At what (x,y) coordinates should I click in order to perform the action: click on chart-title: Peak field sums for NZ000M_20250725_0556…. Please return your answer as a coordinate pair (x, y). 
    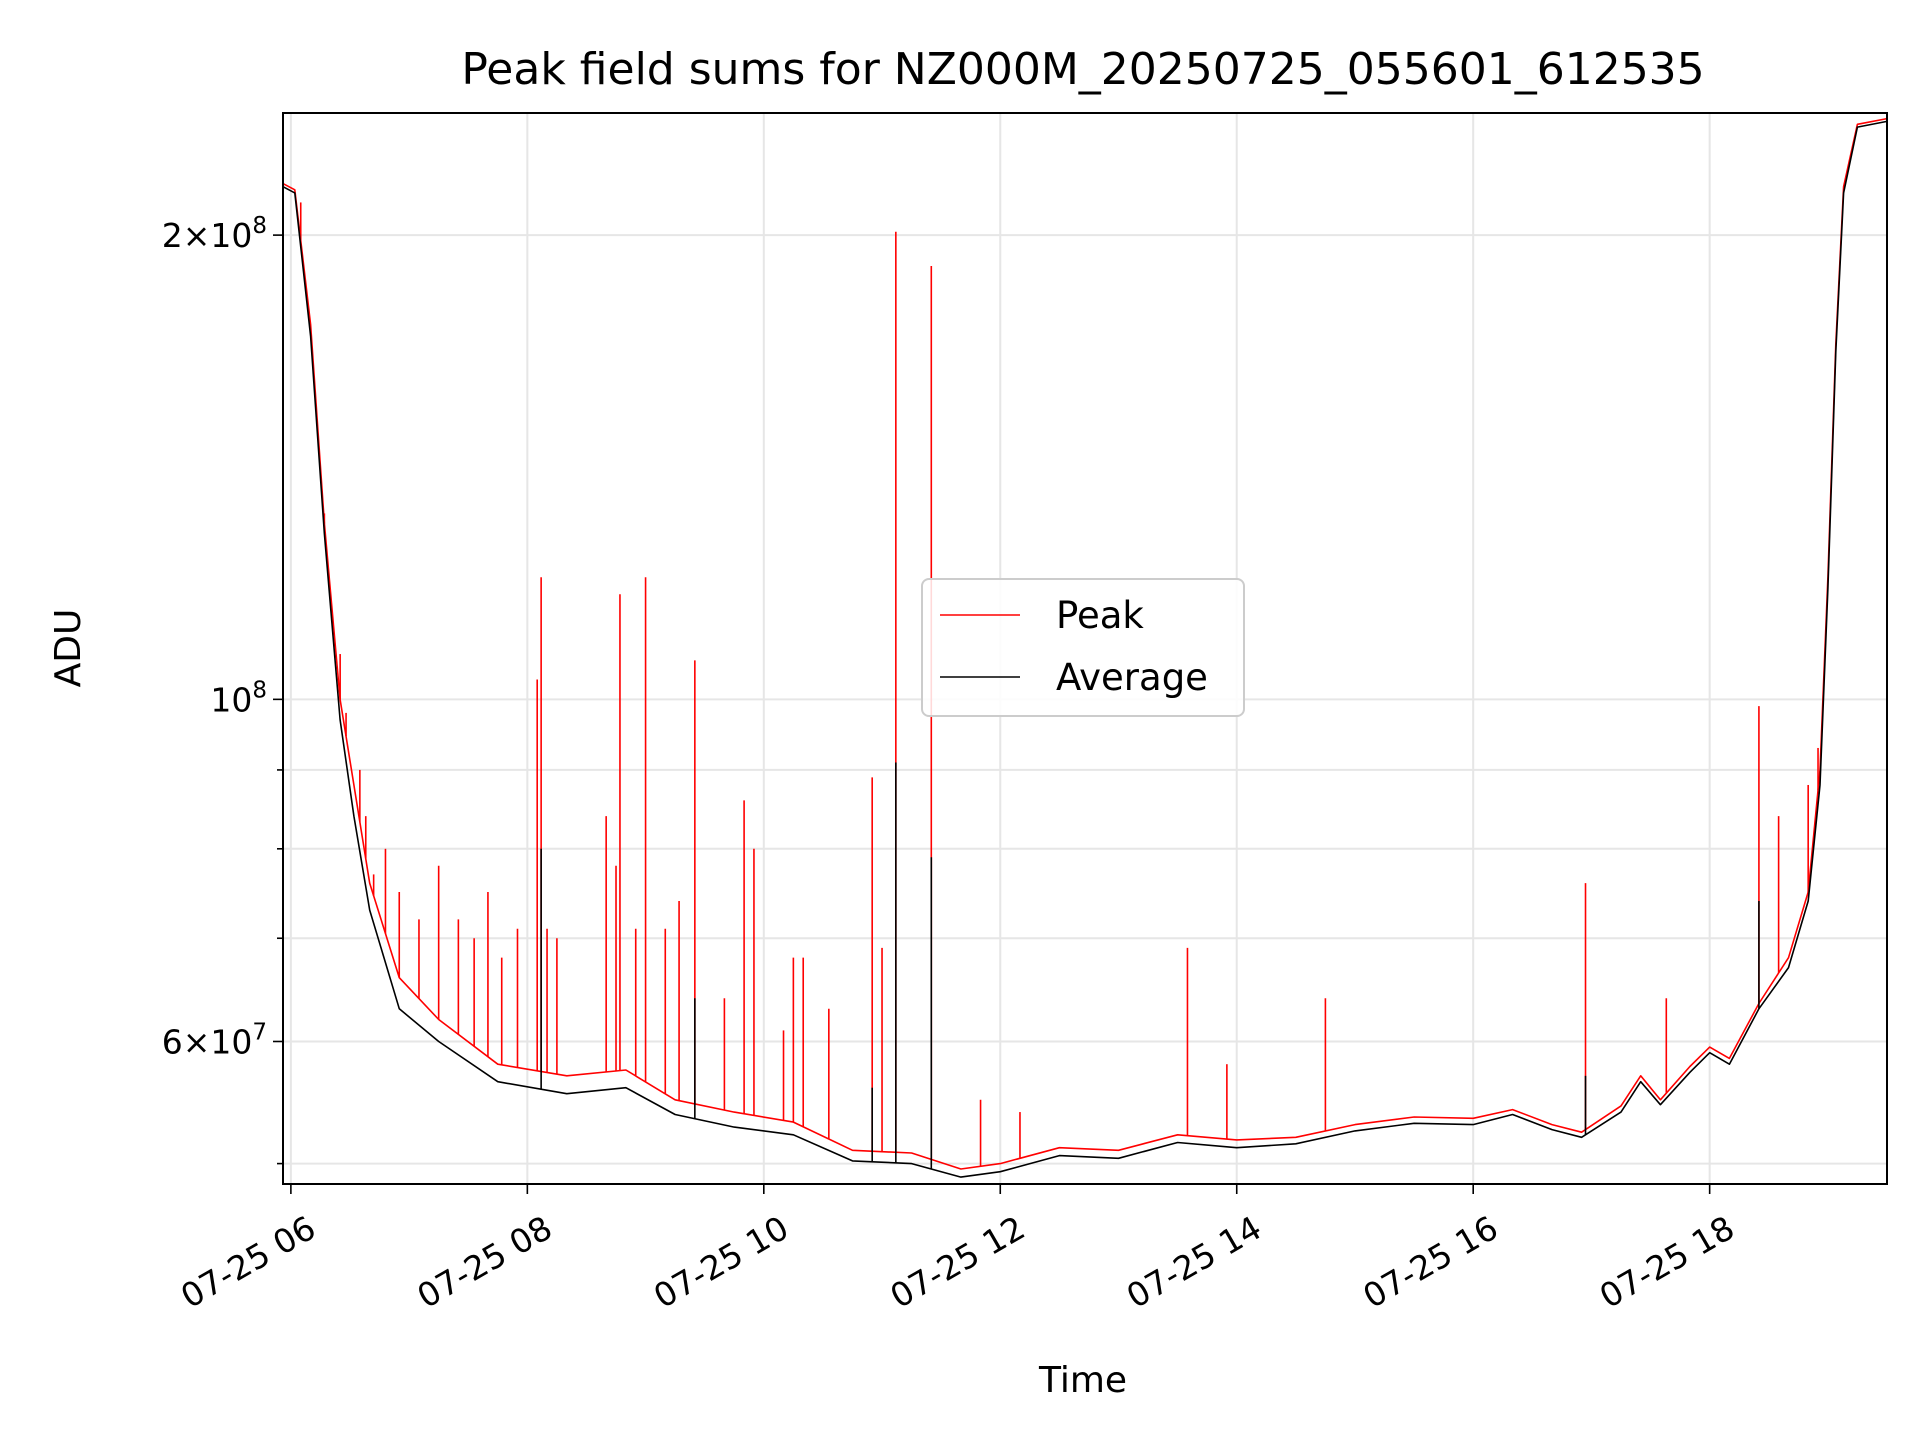
    Looking at the image, I should click on (1082, 69).